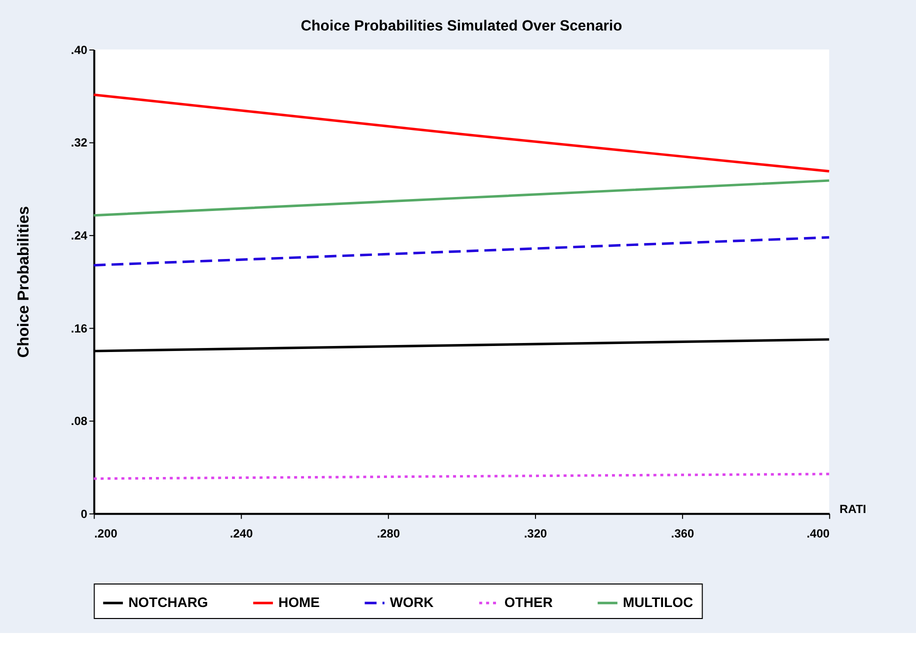 Image resolution: width=916 pixels, height=649 pixels. Describe the element at coordinates (106, 533) in the screenshot. I see `x-tick-label: .200` at that location.